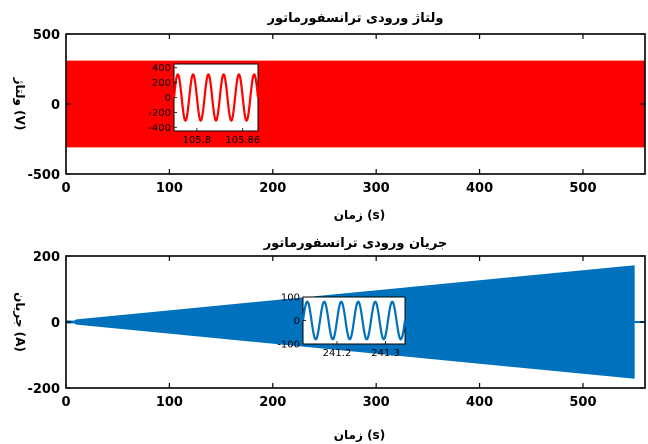 The width and height of the screenshot is (648, 444). What do you see at coordinates (355, 18) in the screenshot?
I see `chart-title: ولتاژ ورودی ترانسفورماتور` at bounding box center [355, 18].